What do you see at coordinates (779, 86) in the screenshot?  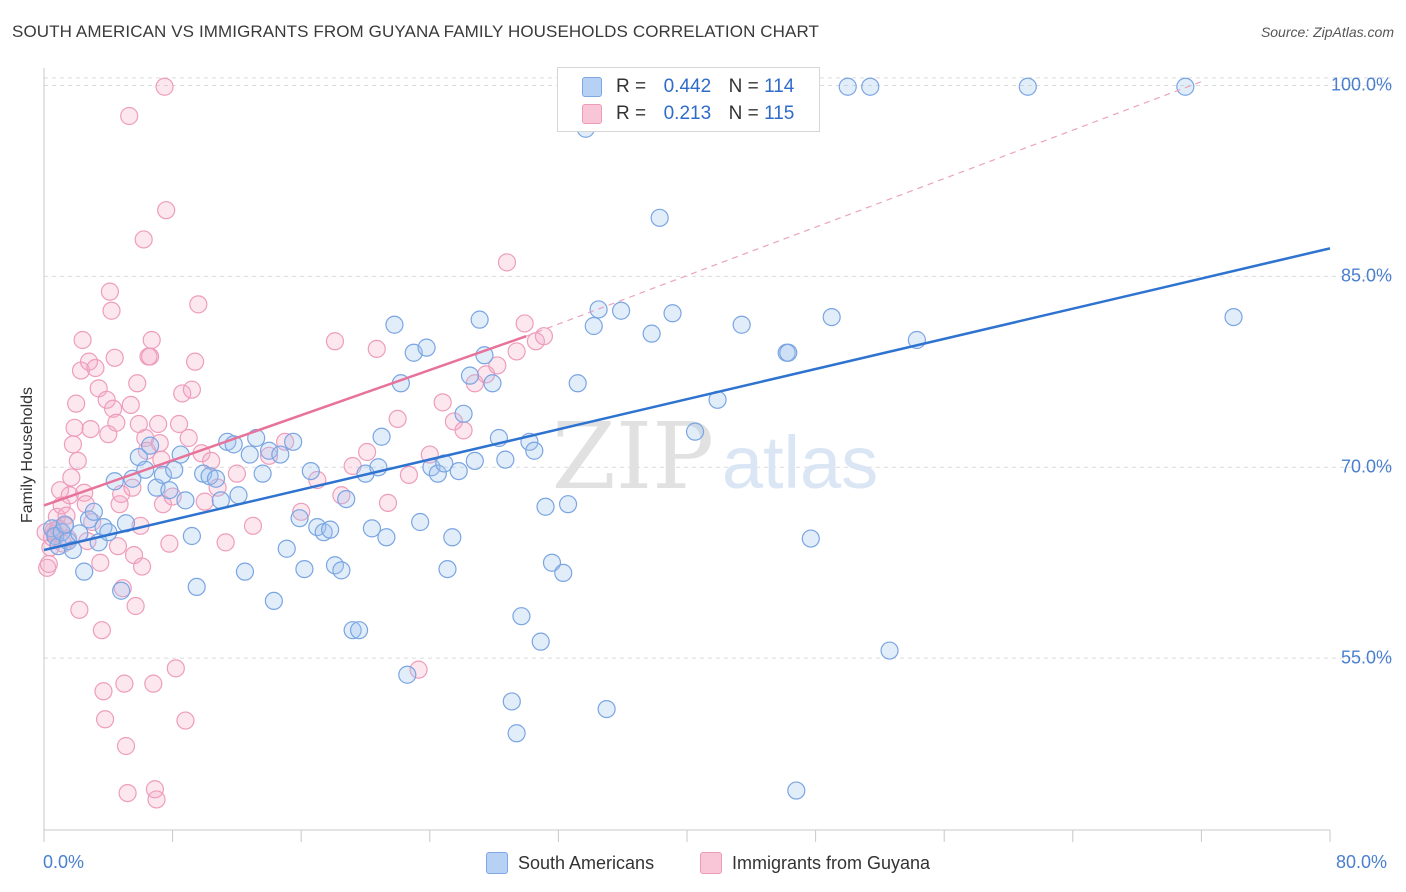 I see `legend-n-value: 114` at bounding box center [779, 86].